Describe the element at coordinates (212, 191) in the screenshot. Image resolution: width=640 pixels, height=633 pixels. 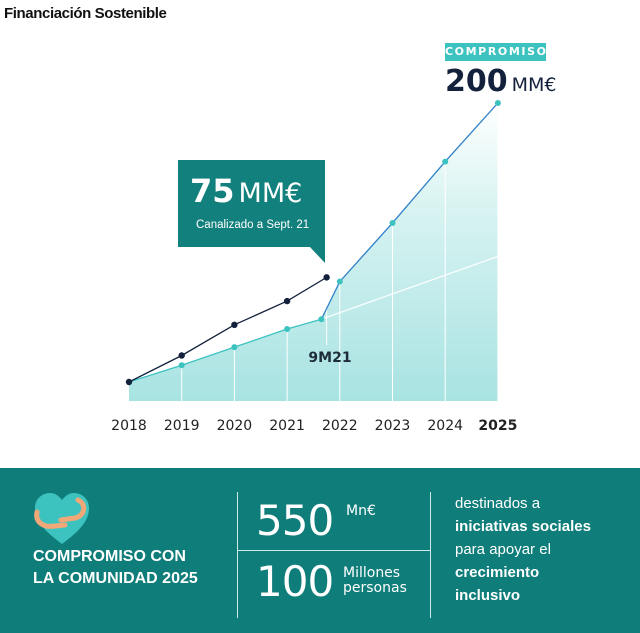
I see `callout-value: 75` at that location.